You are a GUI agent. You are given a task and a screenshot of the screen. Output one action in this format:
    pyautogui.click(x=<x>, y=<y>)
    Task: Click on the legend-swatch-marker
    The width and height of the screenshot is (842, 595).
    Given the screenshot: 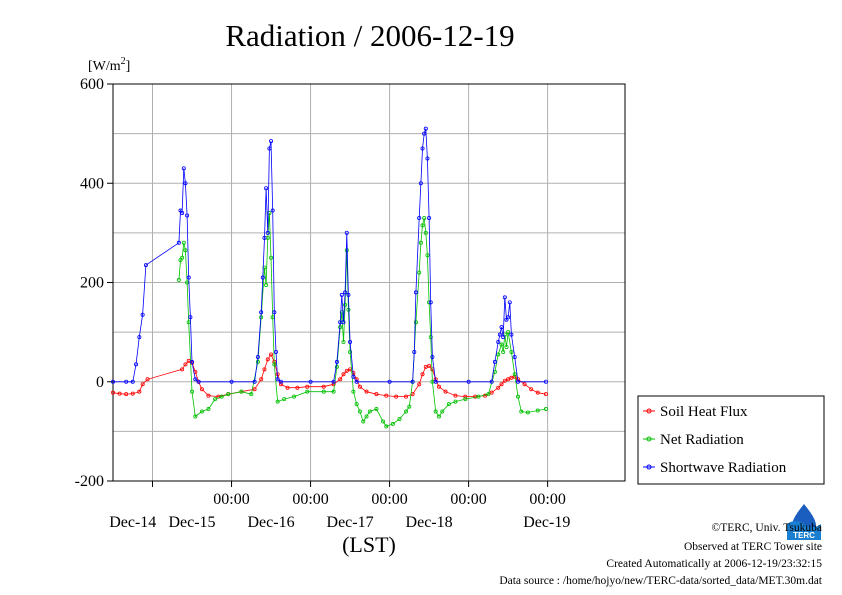 What is the action you would take?
    pyautogui.click(x=649, y=467)
    